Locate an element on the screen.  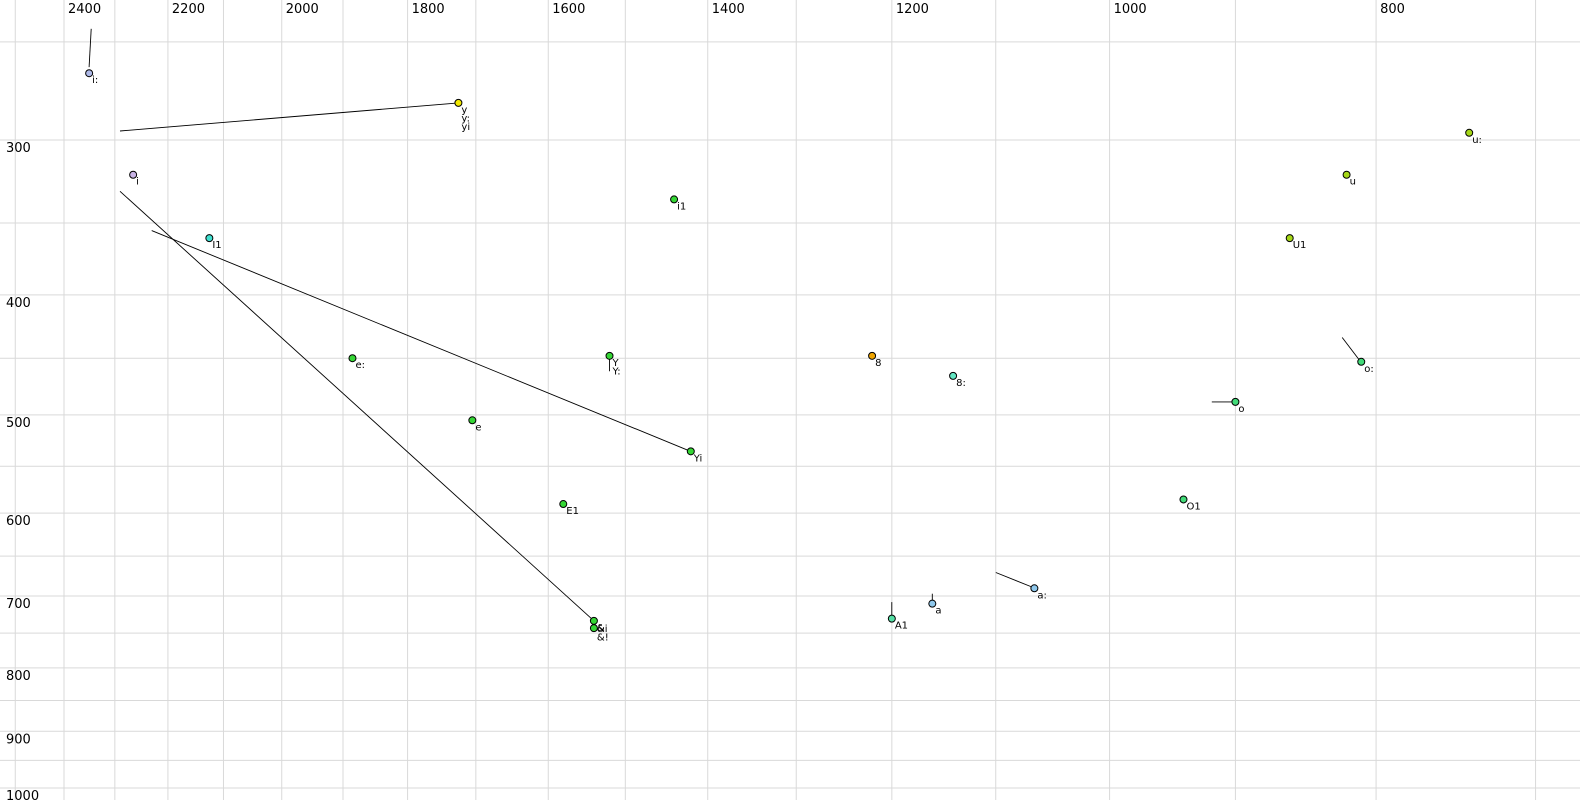
point-label: & is located at coordinates (601, 628).